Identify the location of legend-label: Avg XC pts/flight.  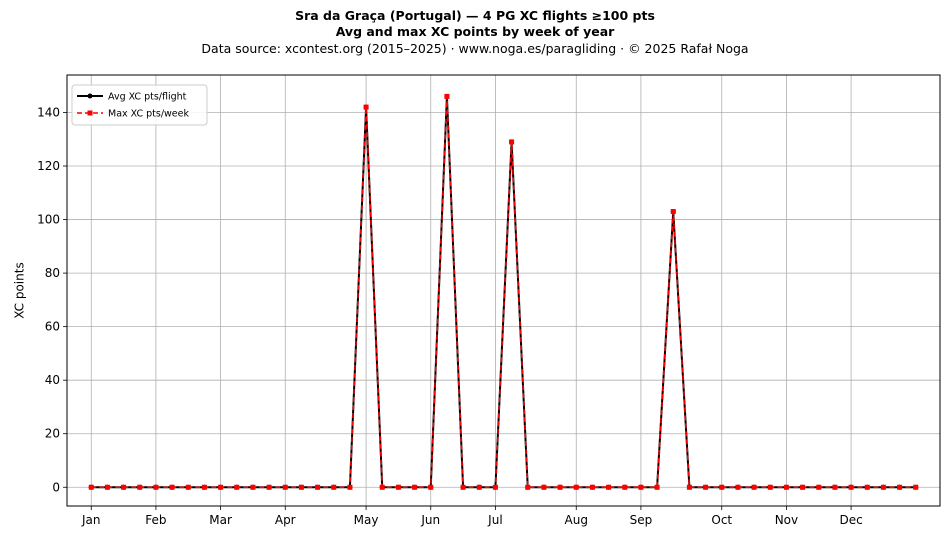
(147, 97).